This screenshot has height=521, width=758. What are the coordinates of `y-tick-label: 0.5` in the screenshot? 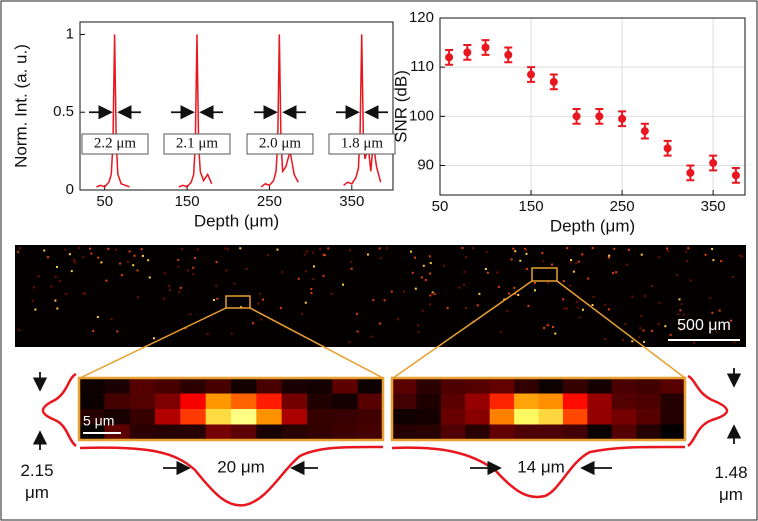 It's located at (63, 111).